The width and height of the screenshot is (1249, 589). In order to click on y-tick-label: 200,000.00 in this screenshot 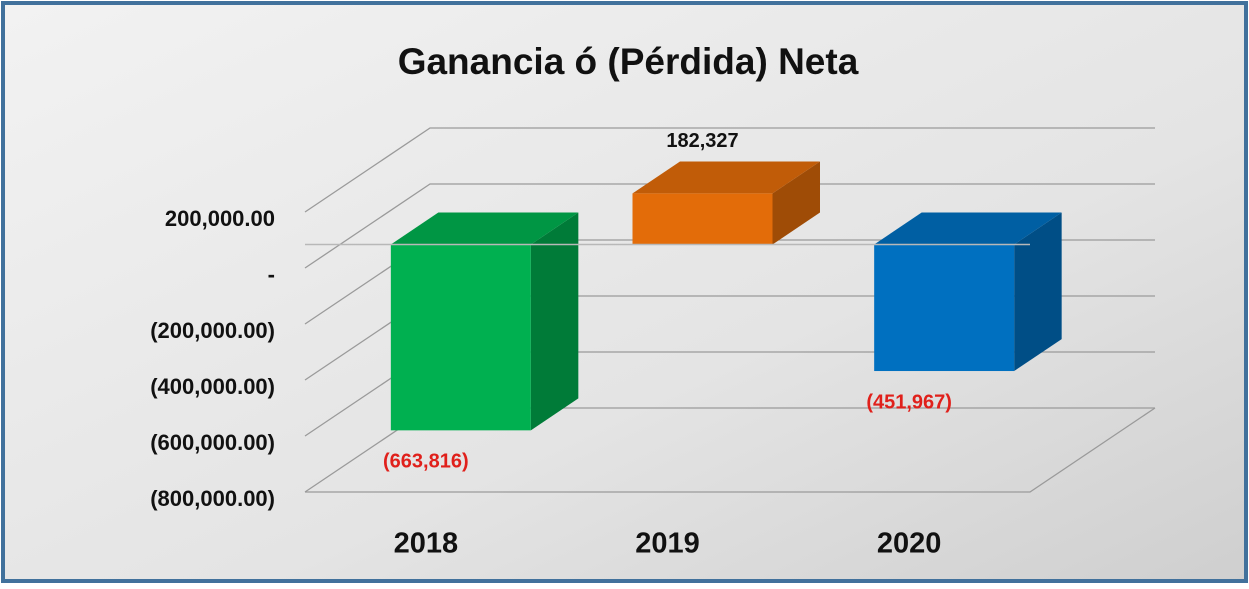, I will do `click(220, 218)`.